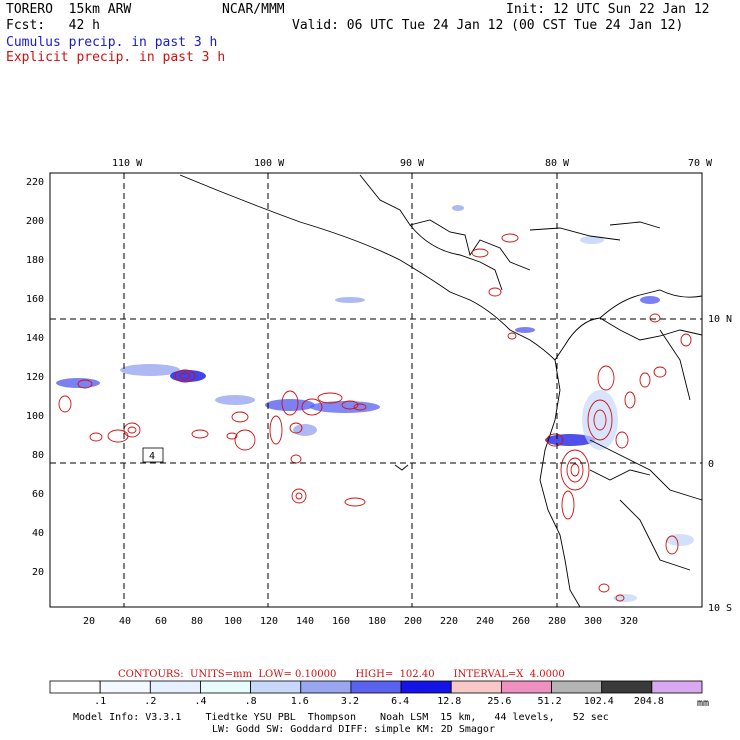 This screenshot has height=740, width=740. What do you see at coordinates (69, 9) in the screenshot?
I see `model-title: TORERO 15km ARW` at bounding box center [69, 9].